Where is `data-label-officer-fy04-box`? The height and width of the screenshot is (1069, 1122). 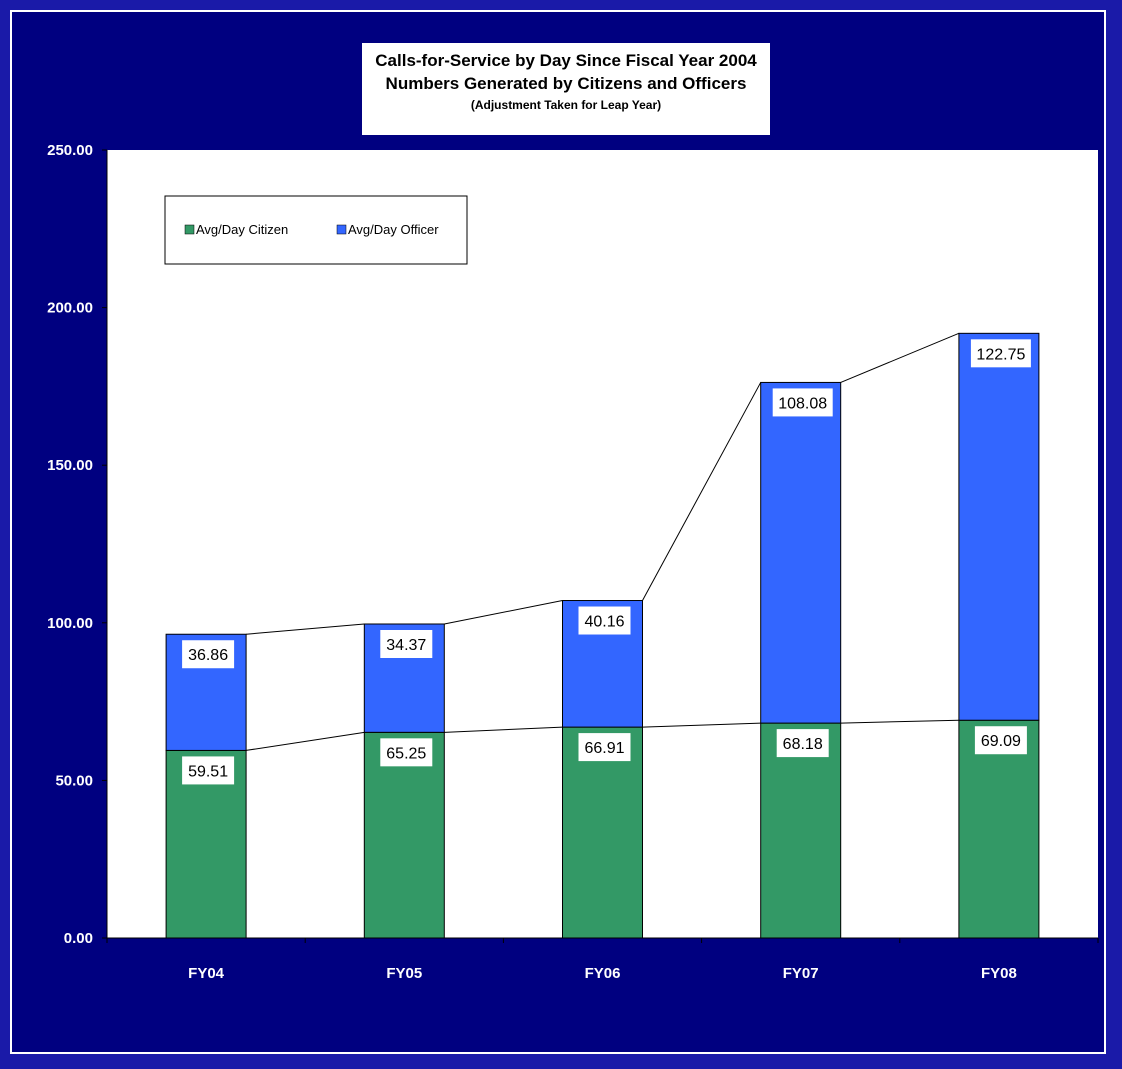
data-label-officer-fy04-box is located at coordinates (208, 654).